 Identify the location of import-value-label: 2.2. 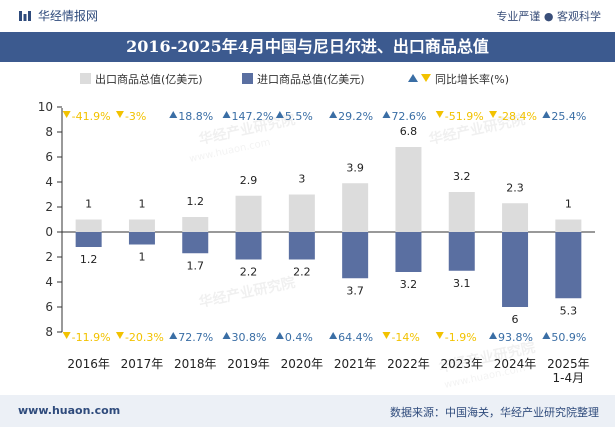
(302, 272).